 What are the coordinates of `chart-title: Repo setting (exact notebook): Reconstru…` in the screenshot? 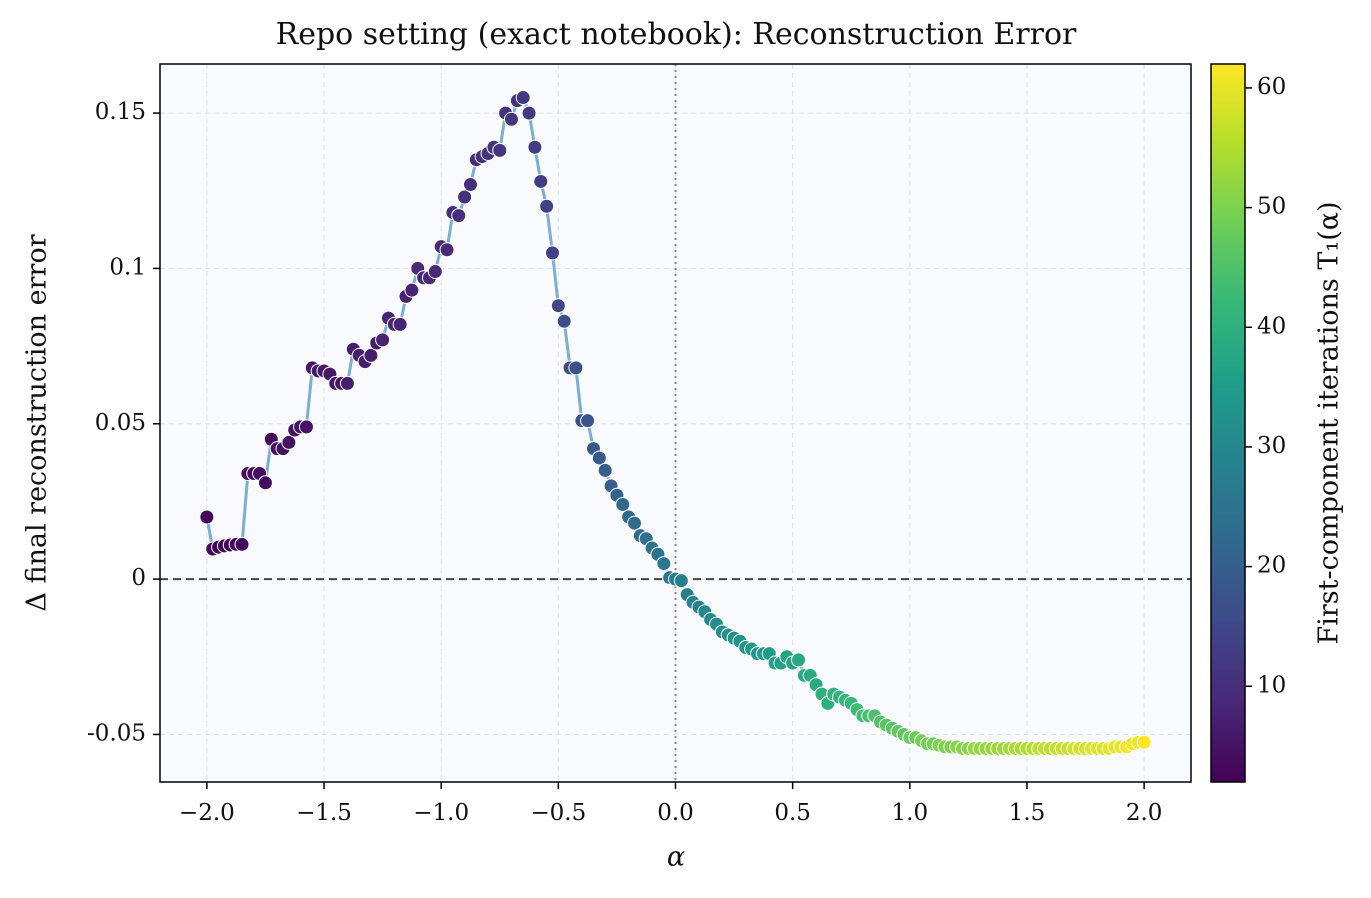 It's located at (676, 34).